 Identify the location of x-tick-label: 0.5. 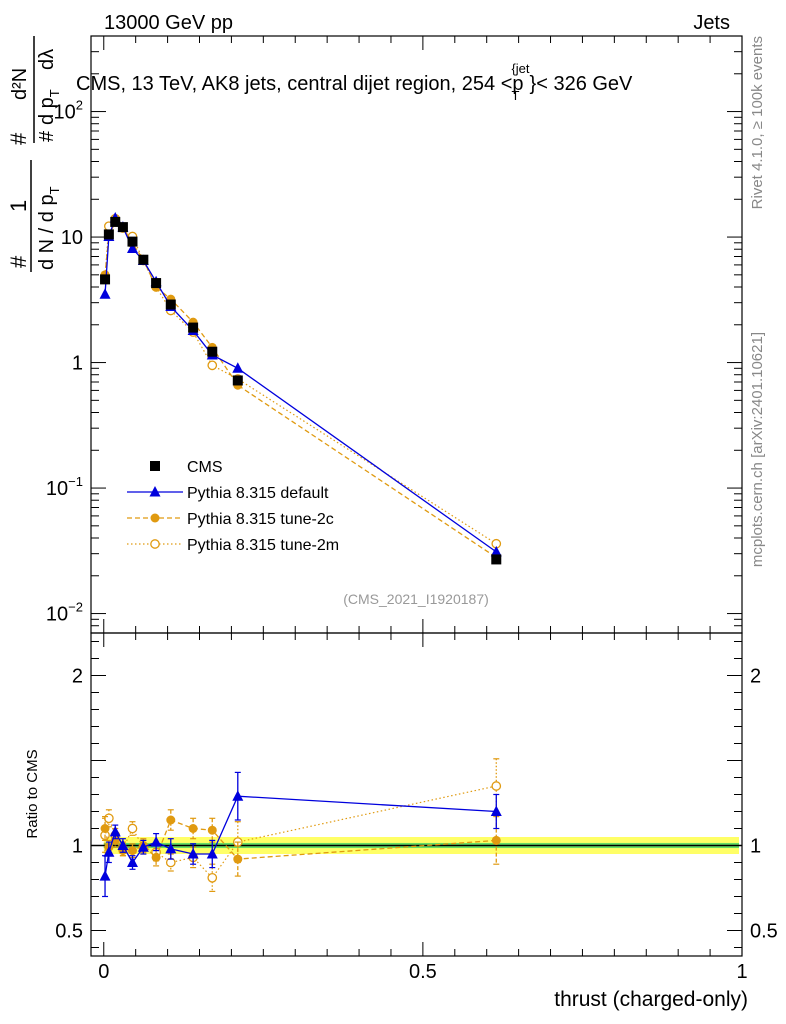
(423, 972).